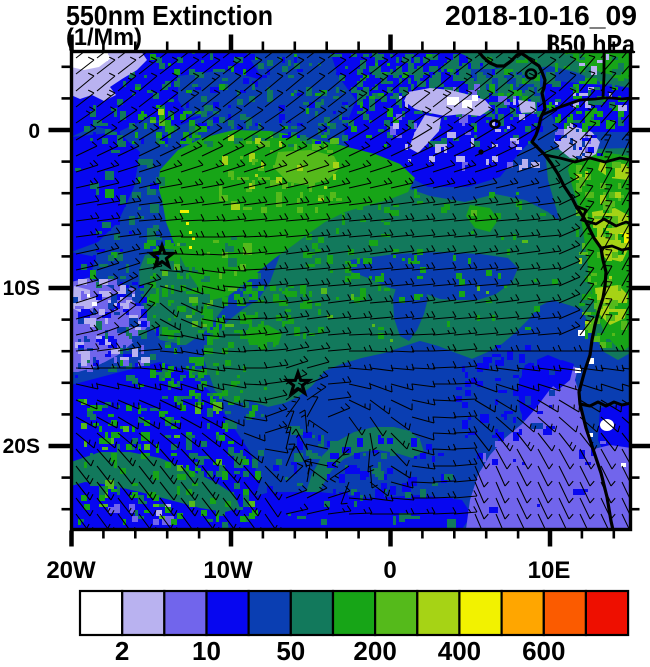 The height and width of the screenshot is (667, 650). Describe the element at coordinates (206, 651) in the screenshot. I see `svg-text: 10` at that location.